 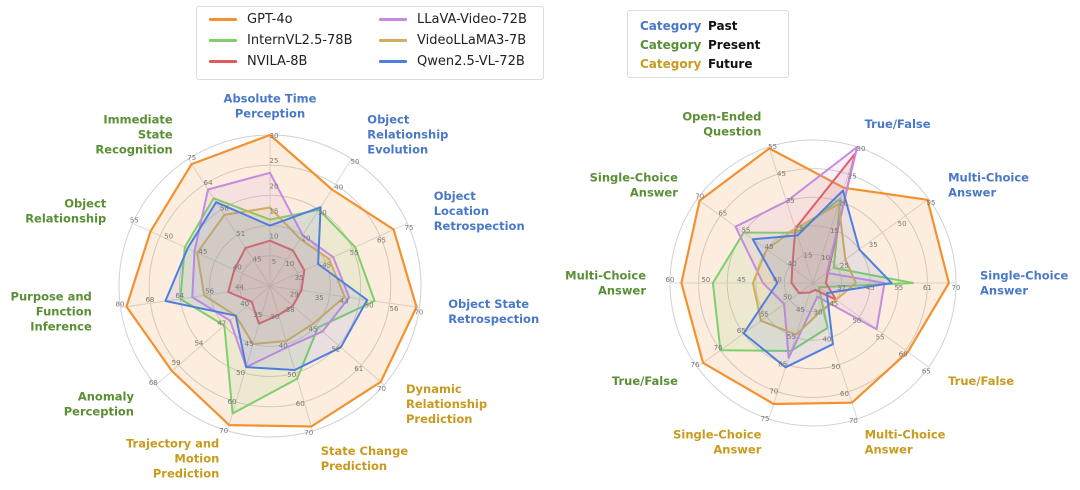 I want to click on axis-label-line: Question, so click(x=732, y=132).